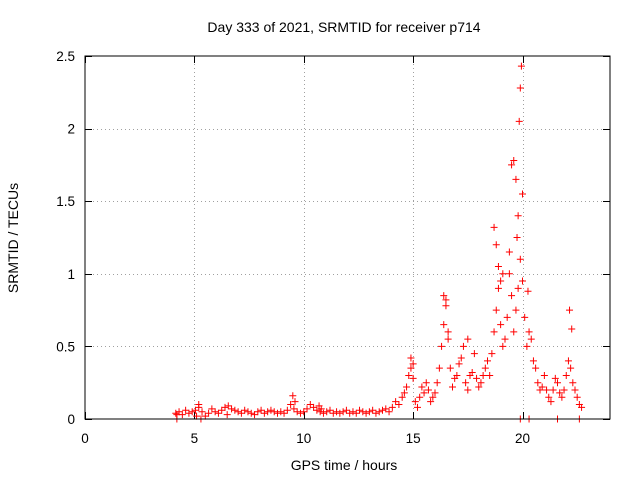 This screenshot has height=480, width=640. I want to click on y-tick-labels: 0 0.5 1 1.5 2 2.5, so click(65, 238).